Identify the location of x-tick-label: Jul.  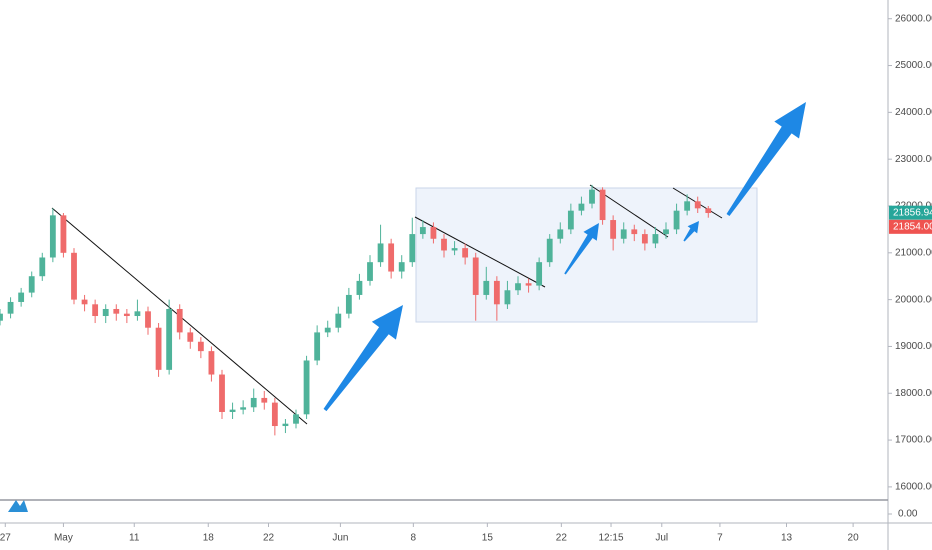
(661, 538).